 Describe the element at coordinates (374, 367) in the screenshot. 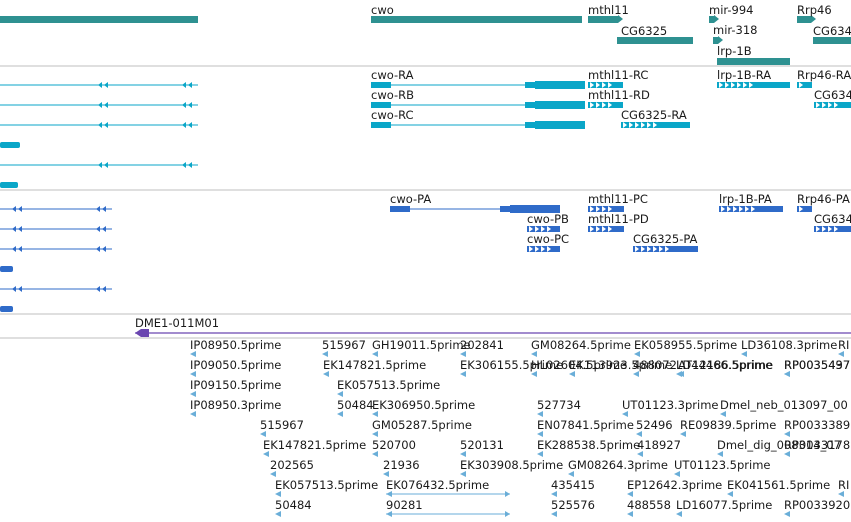

I see `est-feature: EK147821.5prime` at that location.